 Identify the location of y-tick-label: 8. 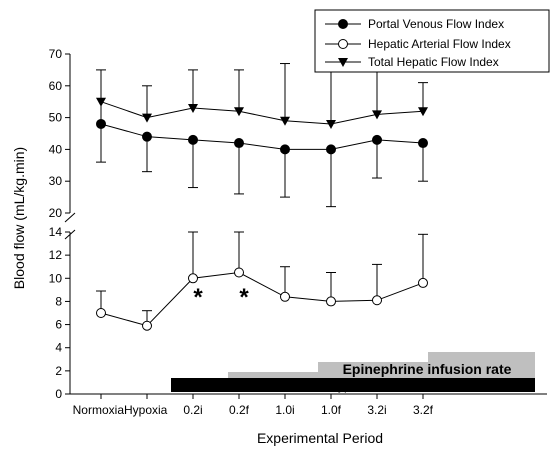
(58, 301).